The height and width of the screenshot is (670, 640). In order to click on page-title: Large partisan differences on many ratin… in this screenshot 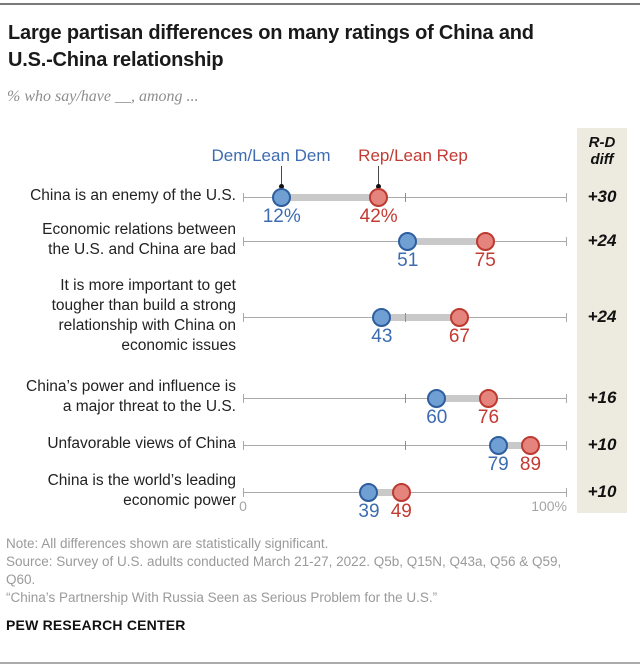, I will do `click(271, 46)`.